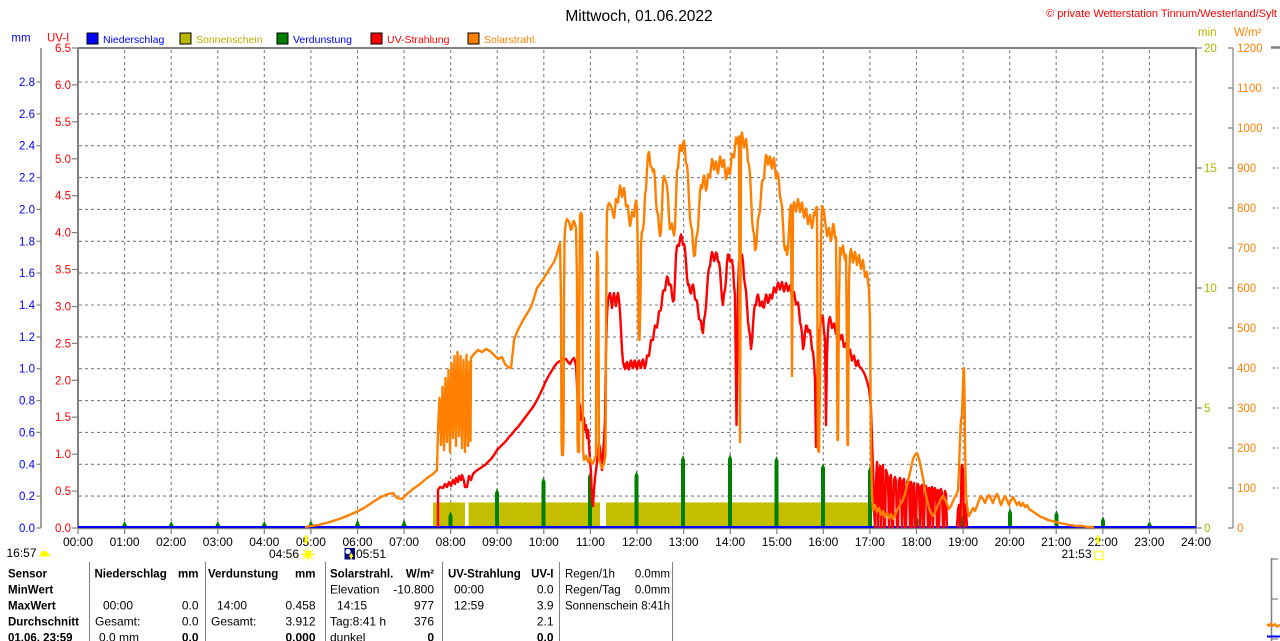  Describe the element at coordinates (354, 590) in the screenshot. I see `svg-text: Elevation` at that location.